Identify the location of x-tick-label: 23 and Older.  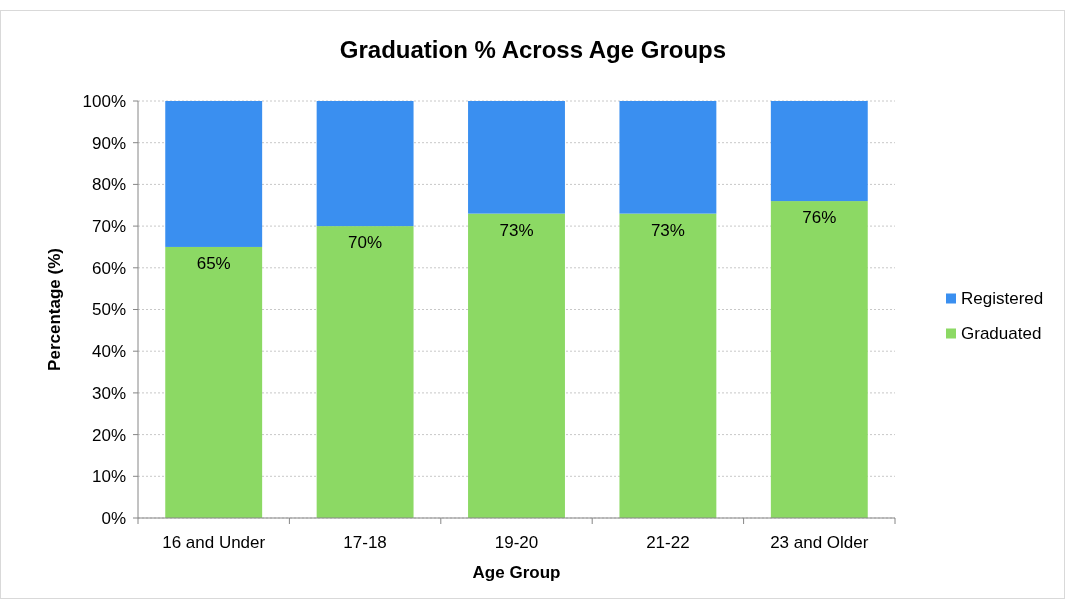
(819, 542).